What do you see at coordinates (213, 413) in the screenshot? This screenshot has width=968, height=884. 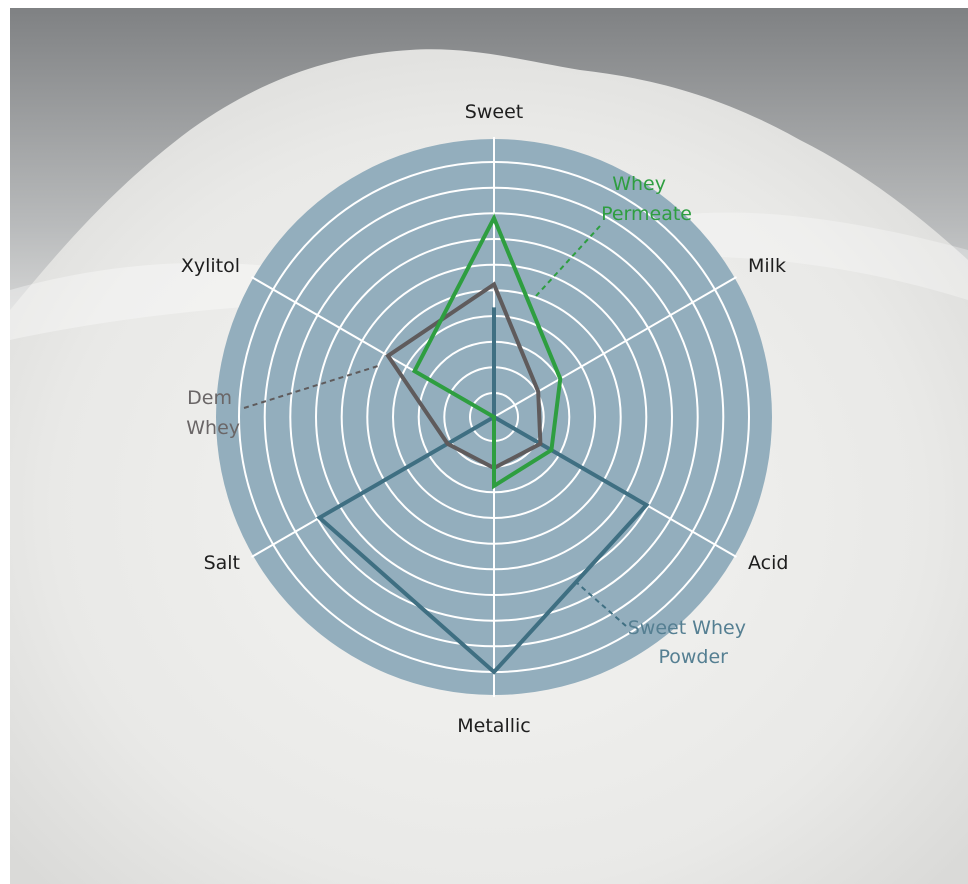 I see `series-label-dem-whey: Dem Whey` at bounding box center [213, 413].